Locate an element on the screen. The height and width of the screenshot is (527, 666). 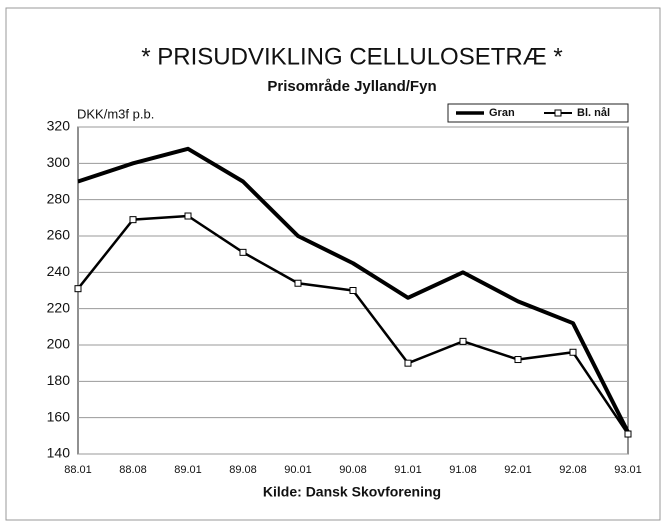
y-tick-label: 160 is located at coordinates (59, 416).